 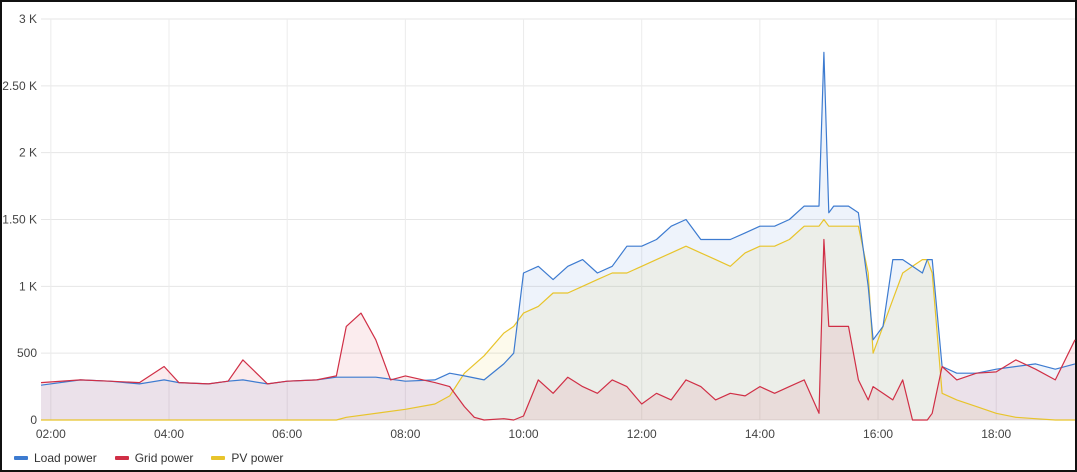 What do you see at coordinates (760, 434) in the screenshot?
I see `x-tick-label: 14:00` at bounding box center [760, 434].